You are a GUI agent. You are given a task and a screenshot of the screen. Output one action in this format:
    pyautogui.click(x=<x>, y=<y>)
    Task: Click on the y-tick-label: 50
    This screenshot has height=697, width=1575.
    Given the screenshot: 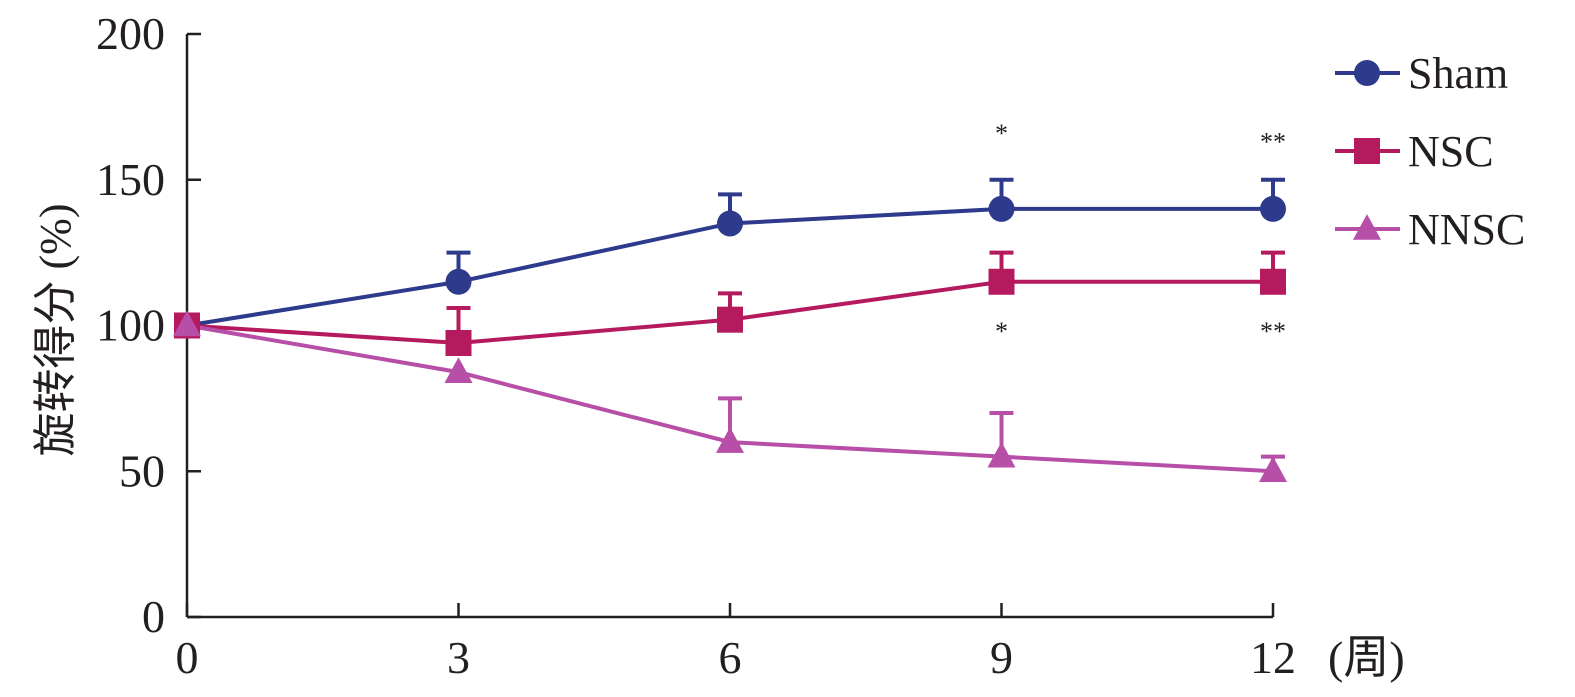 What is the action you would take?
    pyautogui.click(x=142, y=470)
    